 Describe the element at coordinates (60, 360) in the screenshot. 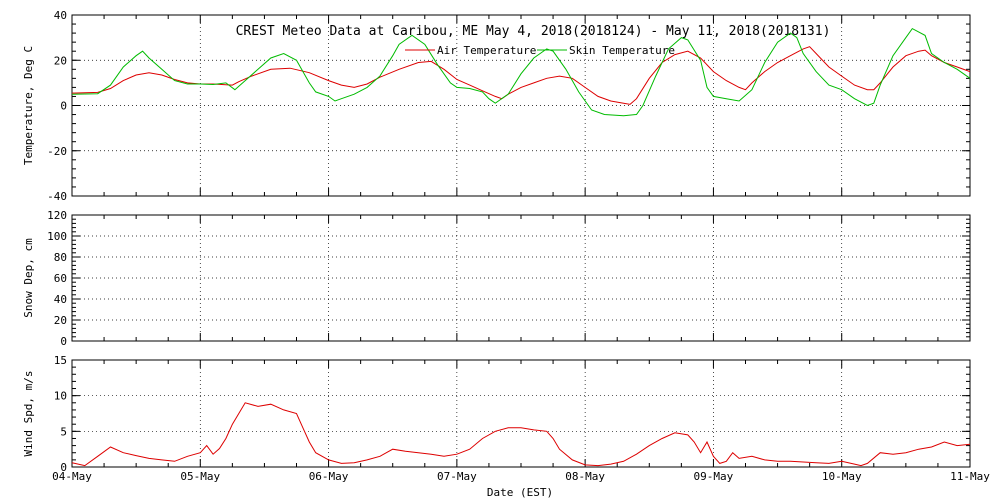

I see `y-tick-label: 15` at that location.